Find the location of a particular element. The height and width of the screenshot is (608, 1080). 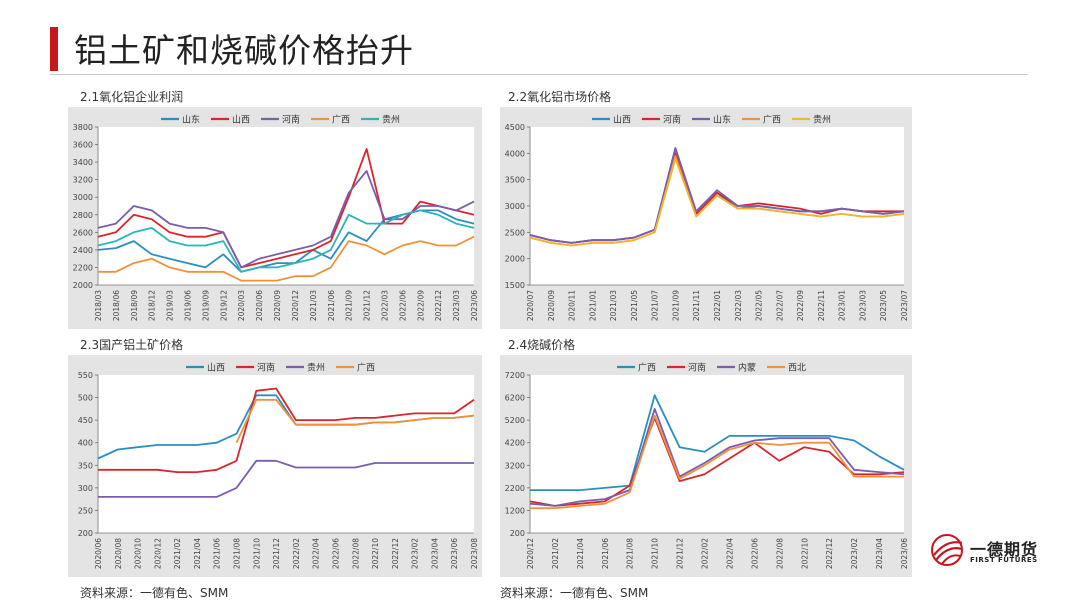

x-tick-label: 2019/06 is located at coordinates (188, 305).